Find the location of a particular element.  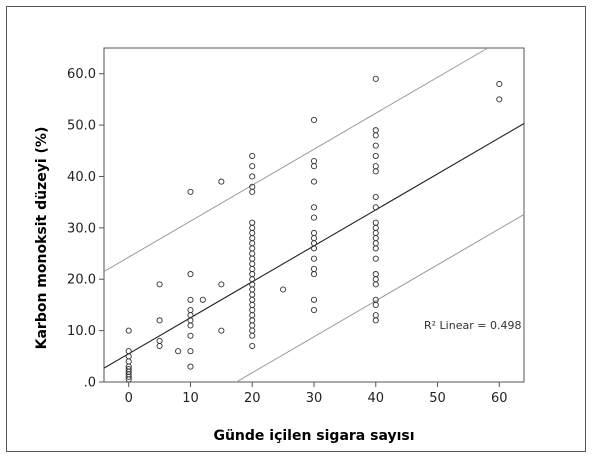

y-tick-label: 60.0 is located at coordinates (81, 74).